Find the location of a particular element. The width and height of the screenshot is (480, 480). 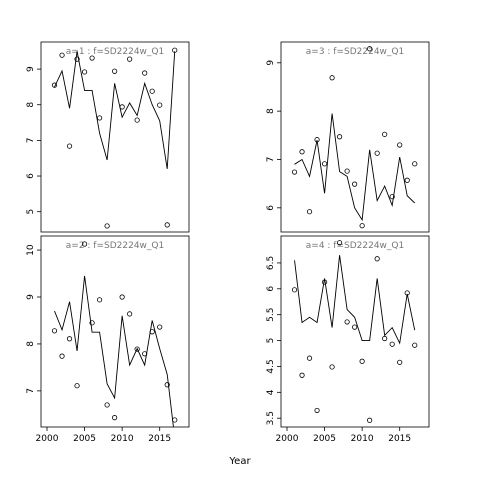

y-tick-label: 4 is located at coordinates (271, 392).